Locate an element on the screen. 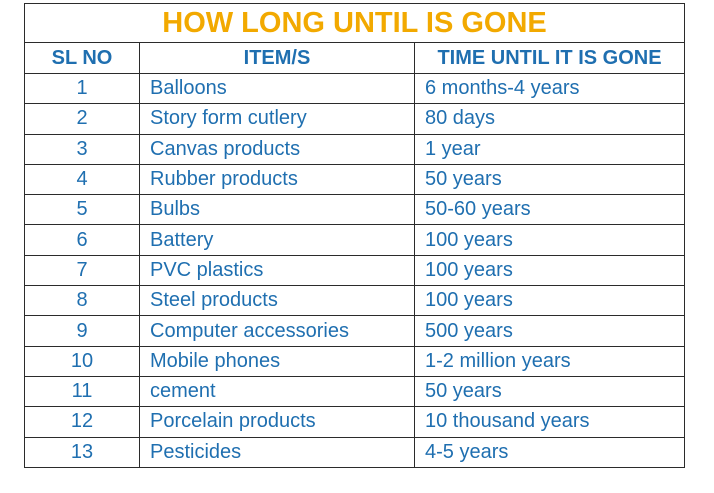  table-row: 7 PVC plastics 100 years is located at coordinates (355, 270).